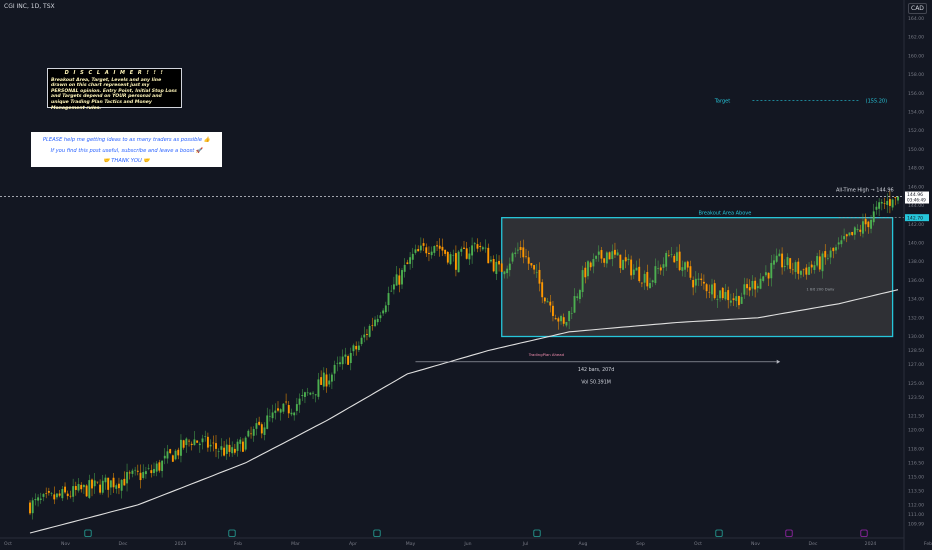 This screenshot has height=550, width=932. What do you see at coordinates (916, 187) in the screenshot?
I see `price-tick-label: 146.00` at bounding box center [916, 187].